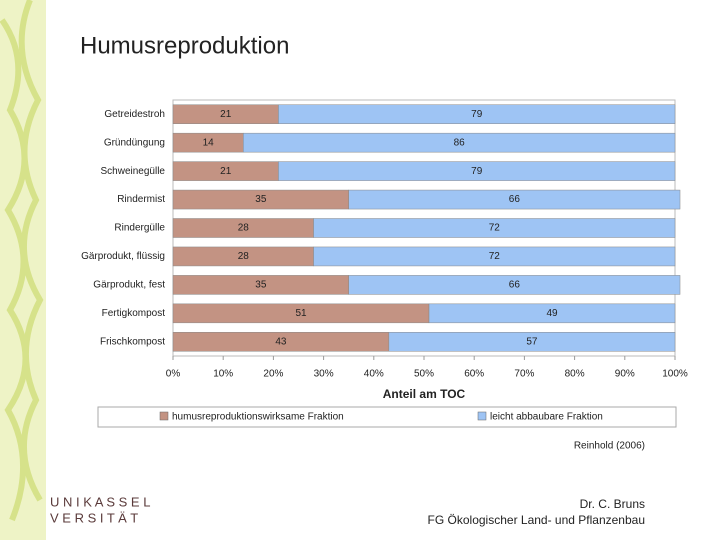  I want to click on data-label: 49, so click(552, 313).